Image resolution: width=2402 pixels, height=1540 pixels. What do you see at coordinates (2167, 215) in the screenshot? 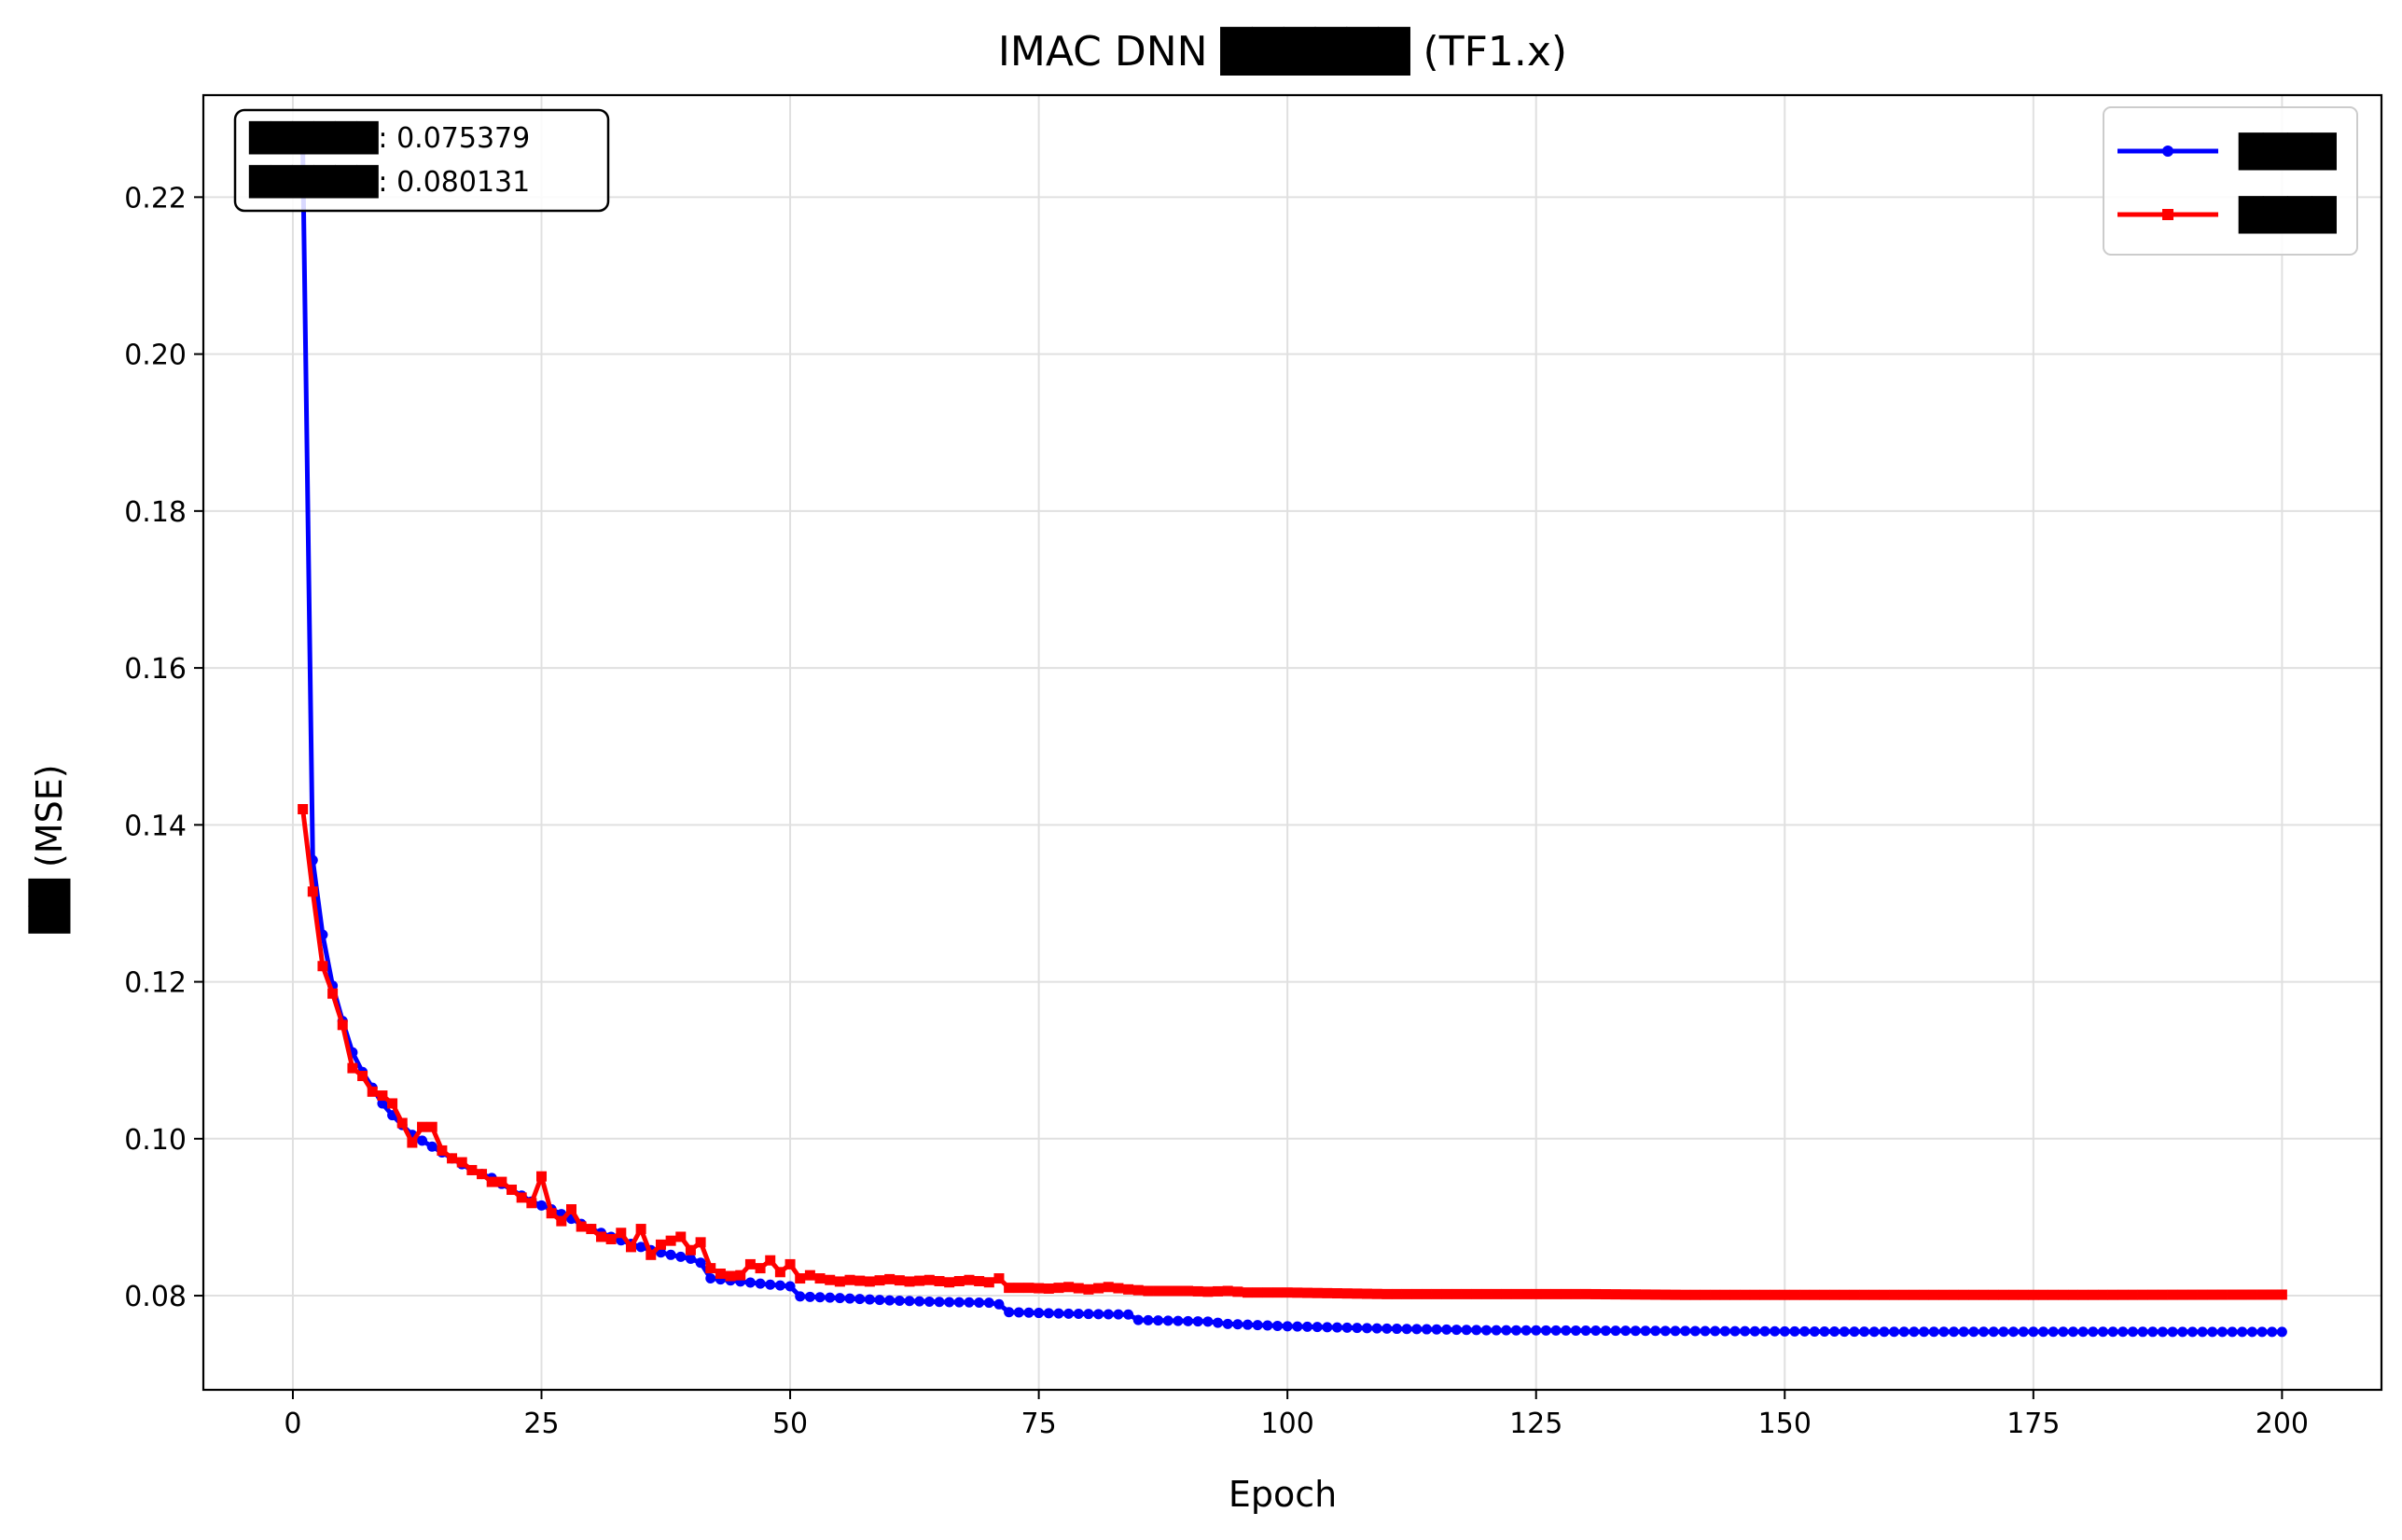
I see `legend-marker-val` at bounding box center [2167, 215].